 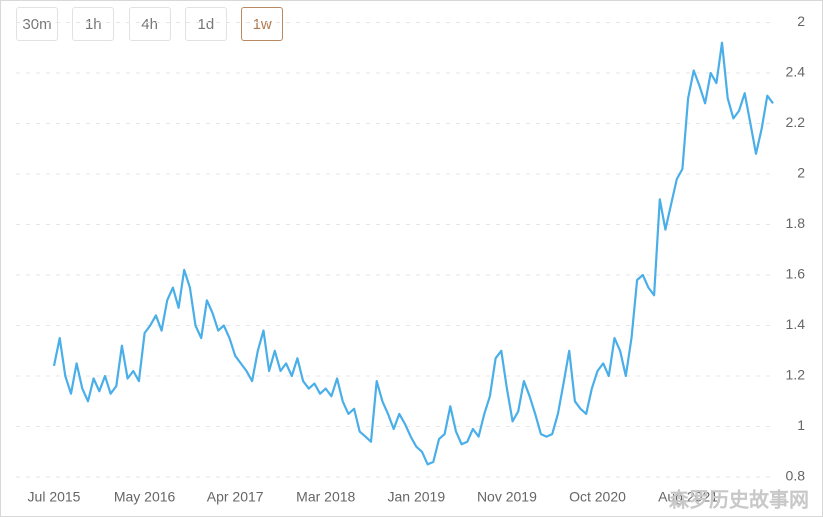 I want to click on y-tick-label: 1.6, so click(x=796, y=274).